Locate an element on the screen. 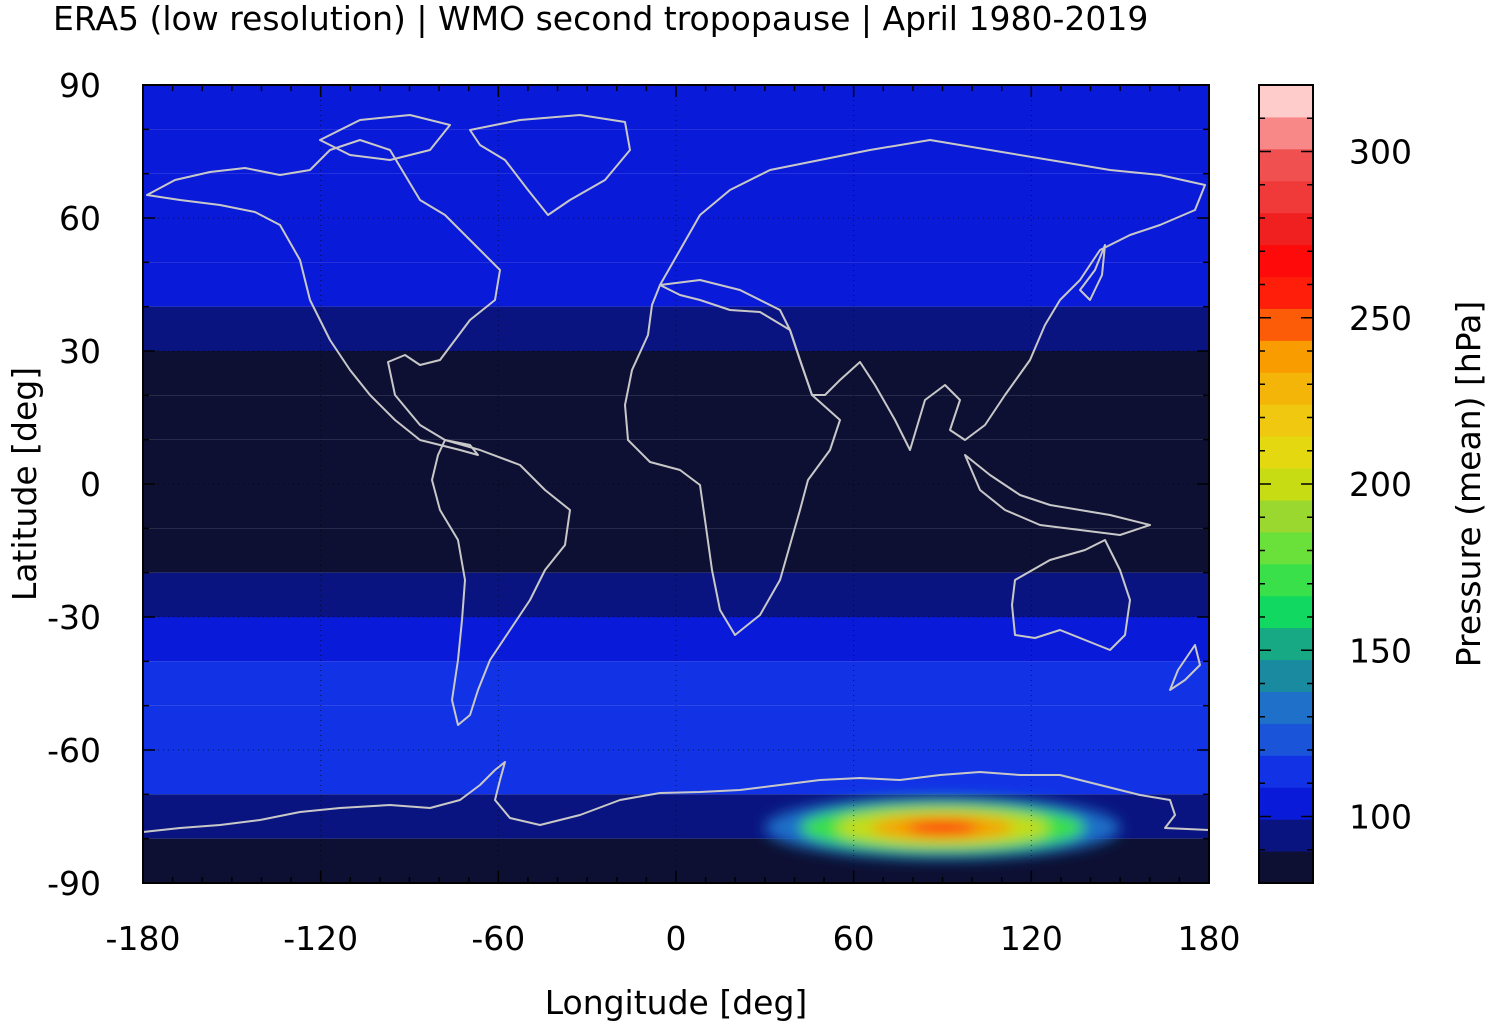 Image resolution: width=1493 pixels, height=1029 pixels. coast-new-zealand is located at coordinates (1185, 667).